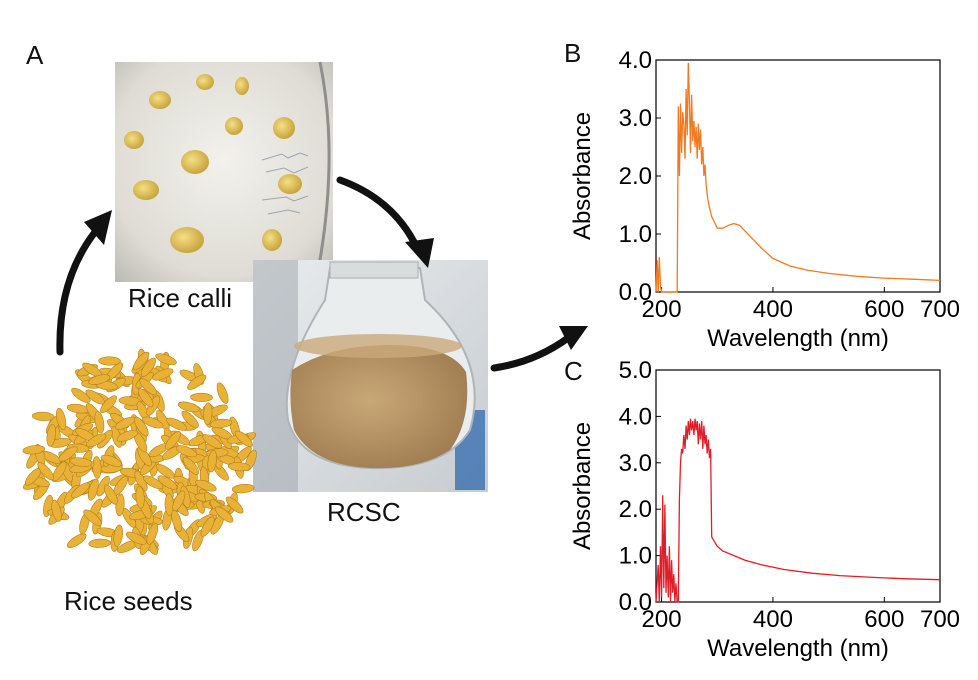  What do you see at coordinates (635, 176) in the screenshot?
I see `y-tick-label: 2.0` at bounding box center [635, 176].